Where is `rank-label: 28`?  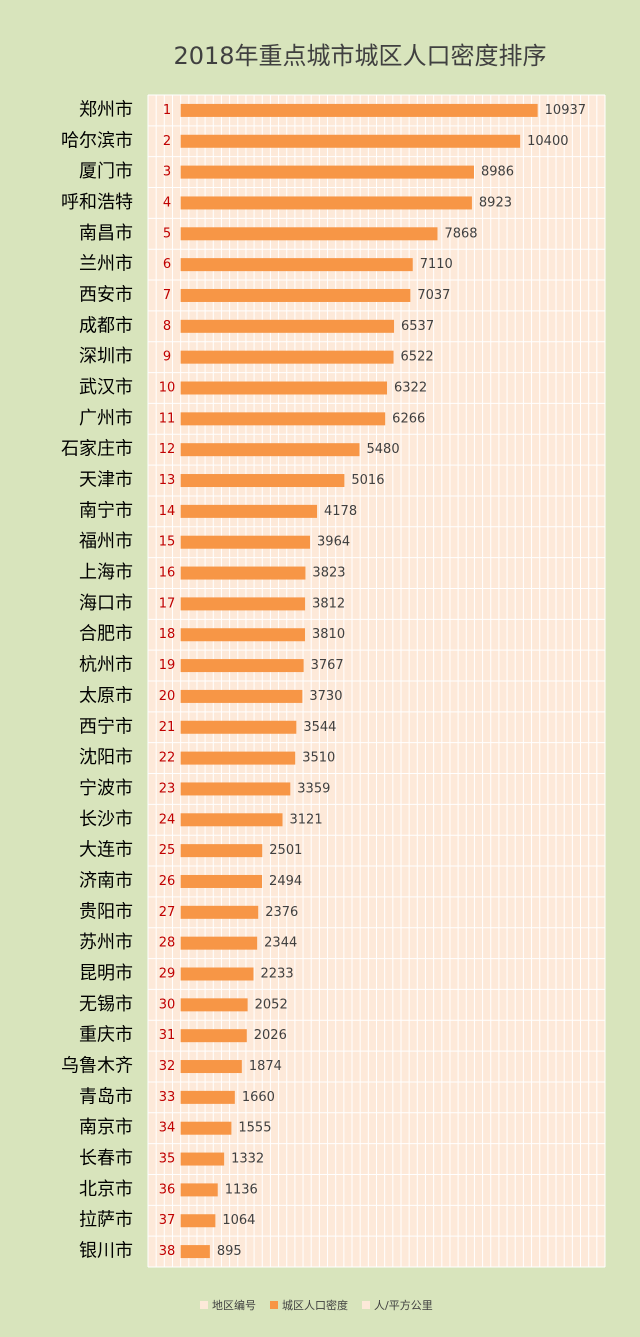 rank-label: 28 is located at coordinates (167, 943).